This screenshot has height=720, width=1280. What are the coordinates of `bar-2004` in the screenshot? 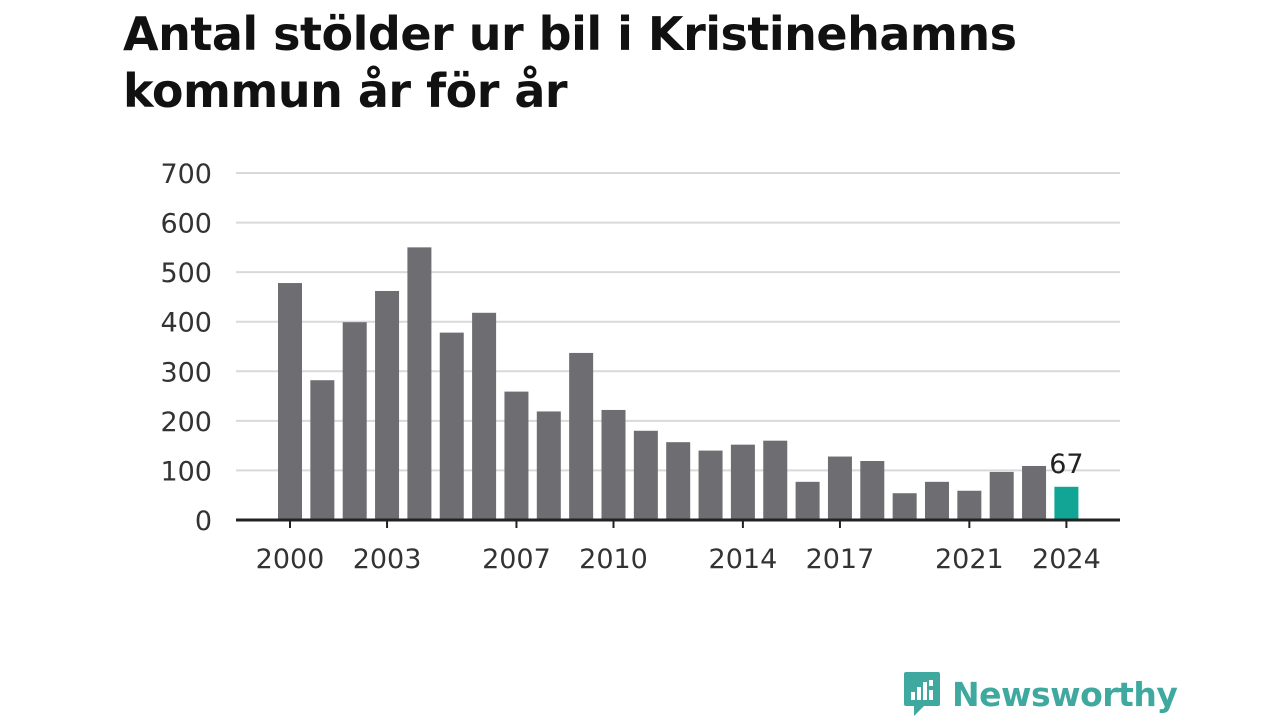 It's located at (419, 383).